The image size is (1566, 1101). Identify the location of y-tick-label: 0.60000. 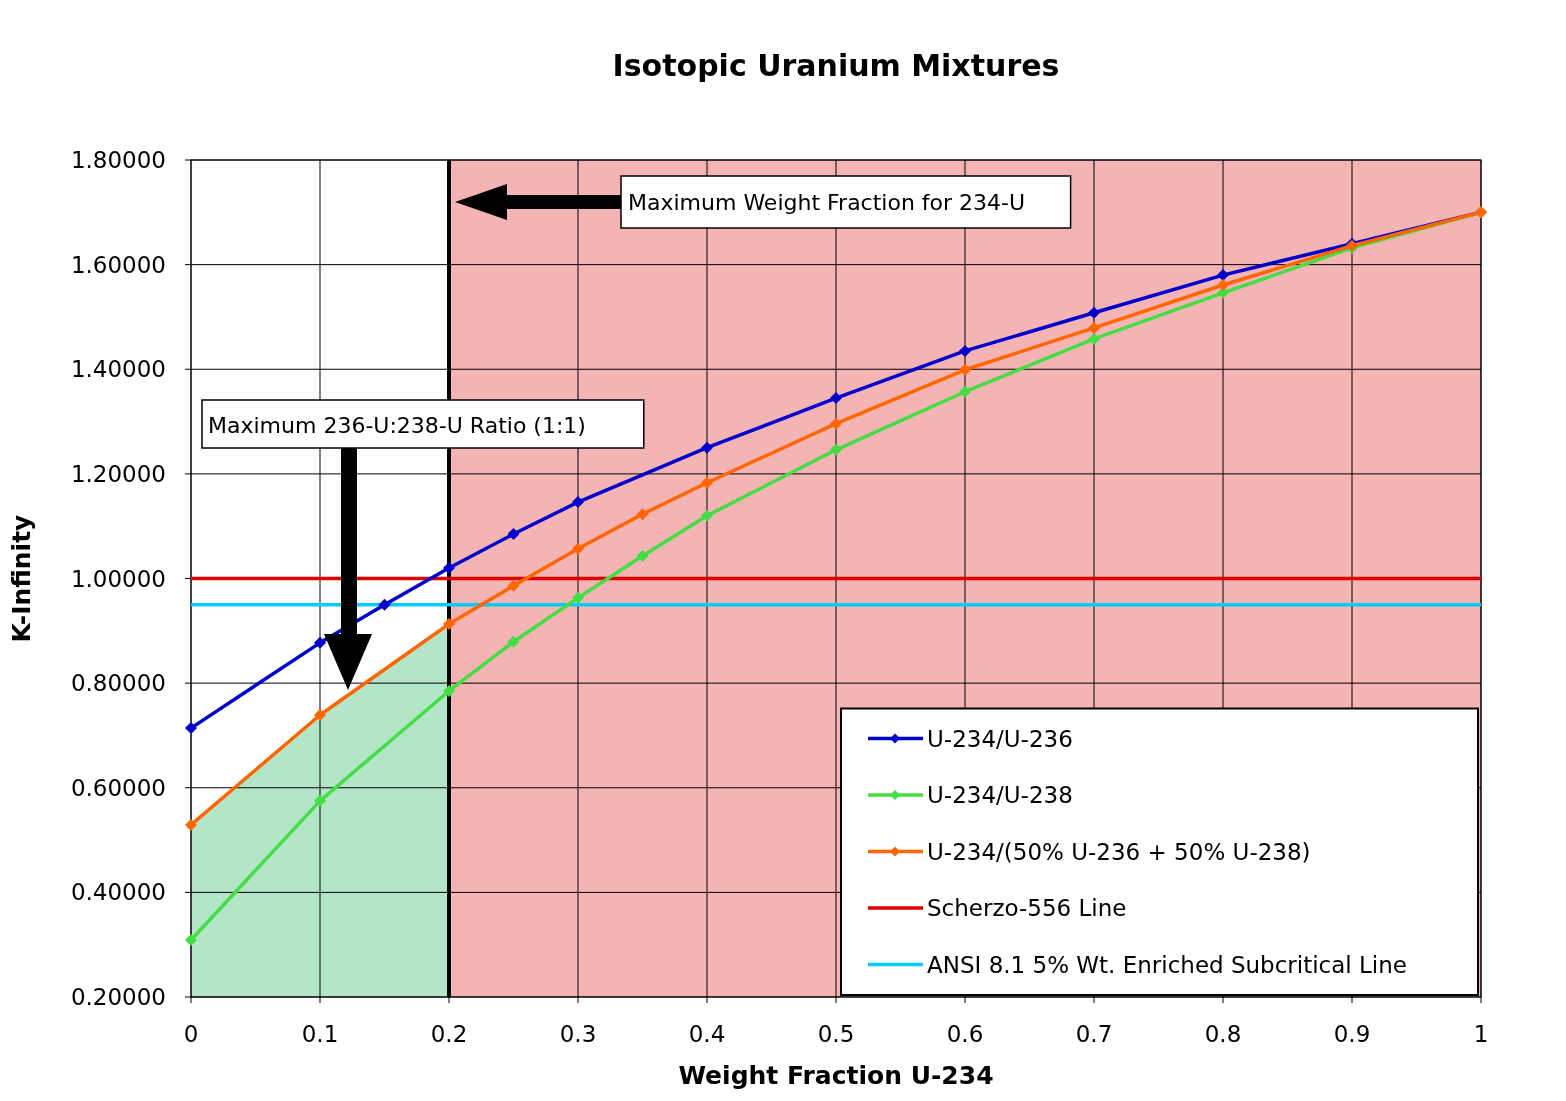
(118, 787).